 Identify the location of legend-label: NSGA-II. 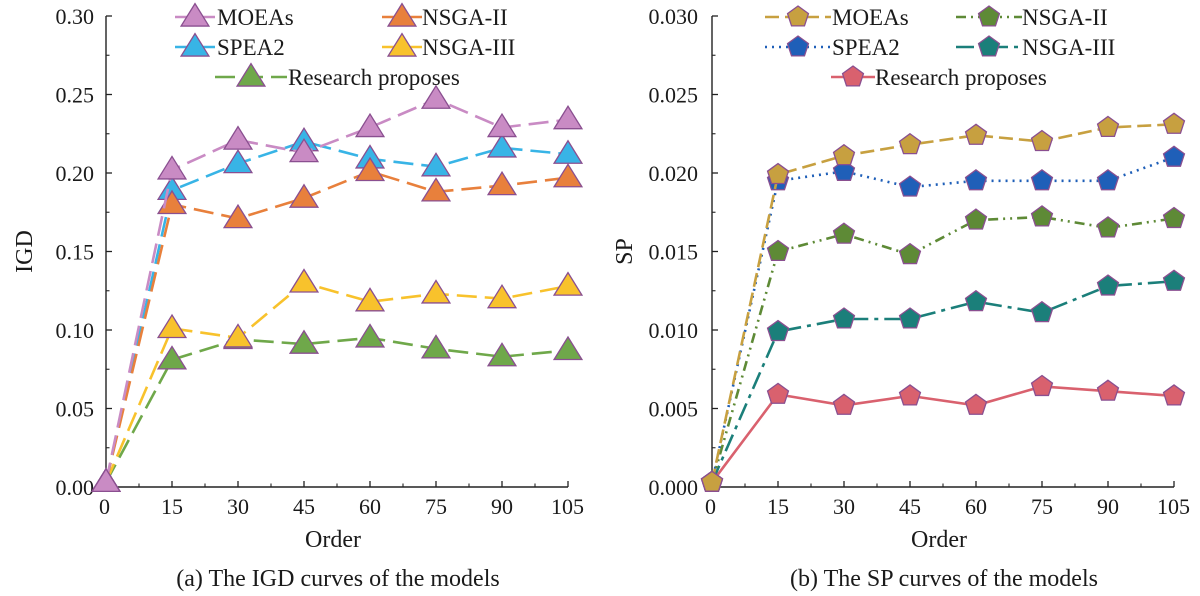
(465, 17).